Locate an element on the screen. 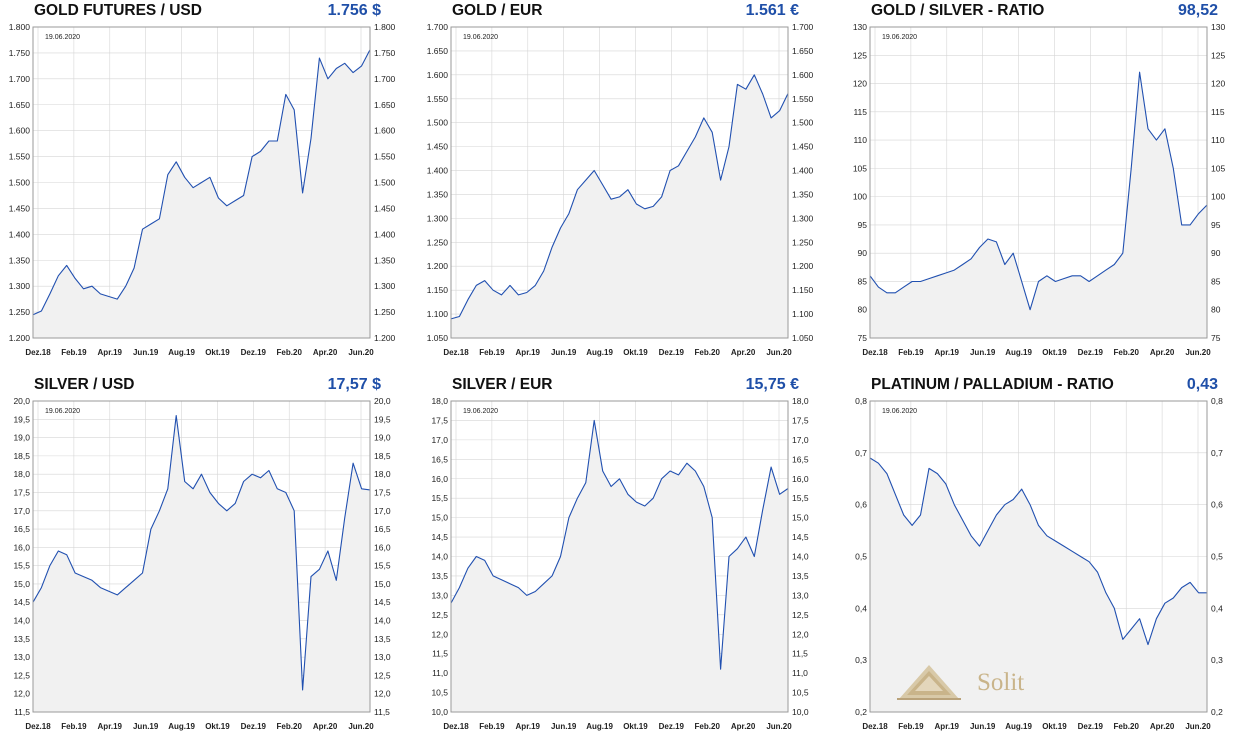 This screenshot has width=1250, height=741. y-tick-label-right: 1.350 is located at coordinates (803, 194).